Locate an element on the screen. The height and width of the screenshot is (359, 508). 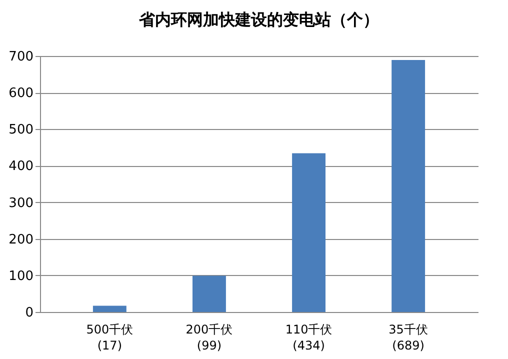
y-tick-label: 600 is located at coordinates (21, 94).